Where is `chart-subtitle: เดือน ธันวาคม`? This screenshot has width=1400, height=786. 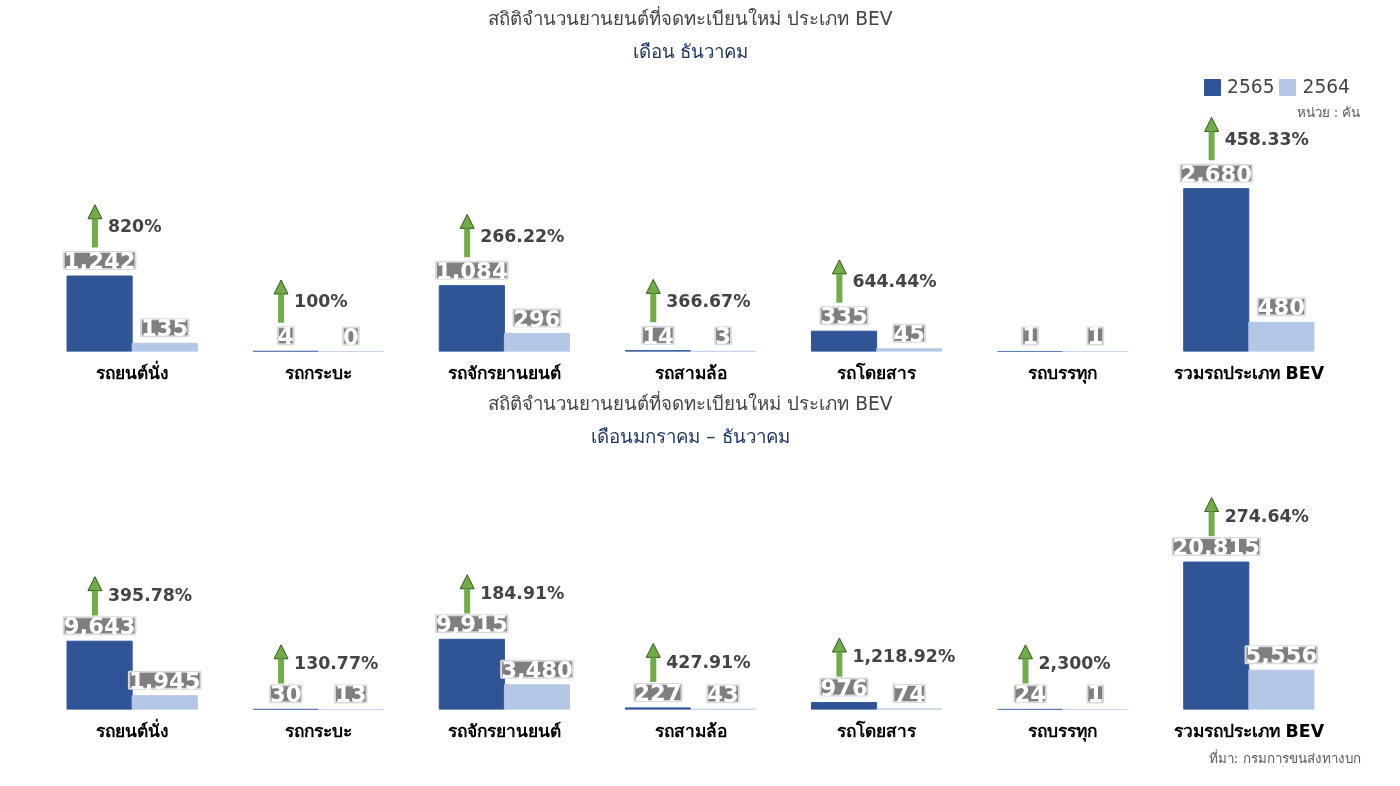 chart-subtitle: เดือน ธันวาคม is located at coordinates (690, 51).